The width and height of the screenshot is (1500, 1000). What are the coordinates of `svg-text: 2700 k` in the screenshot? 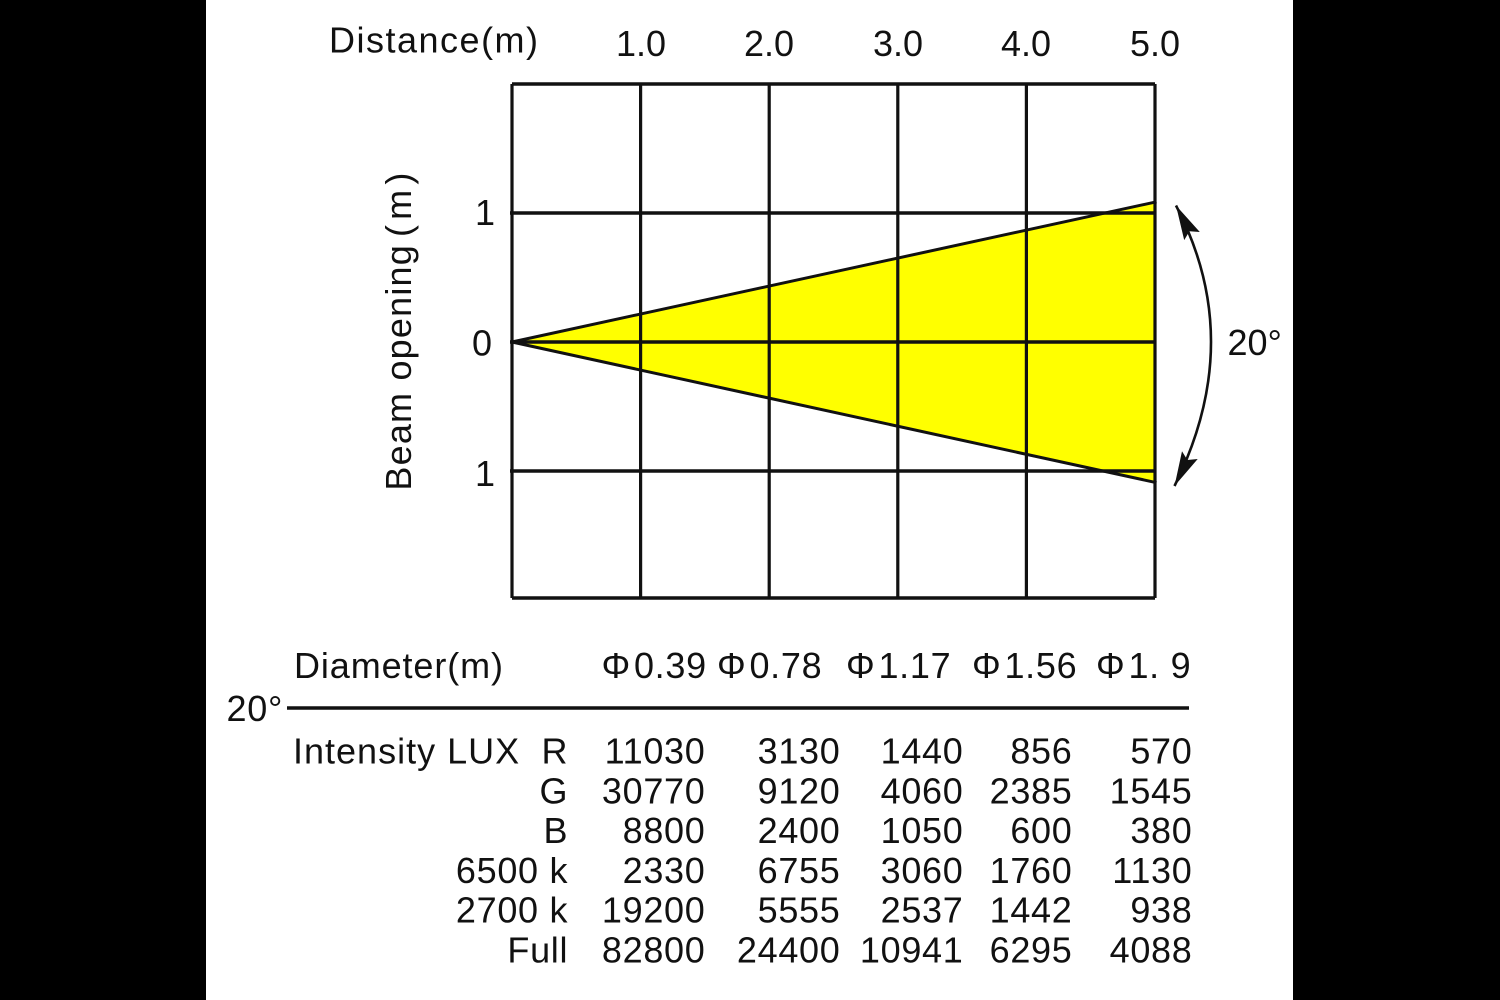 It's located at (512, 910).